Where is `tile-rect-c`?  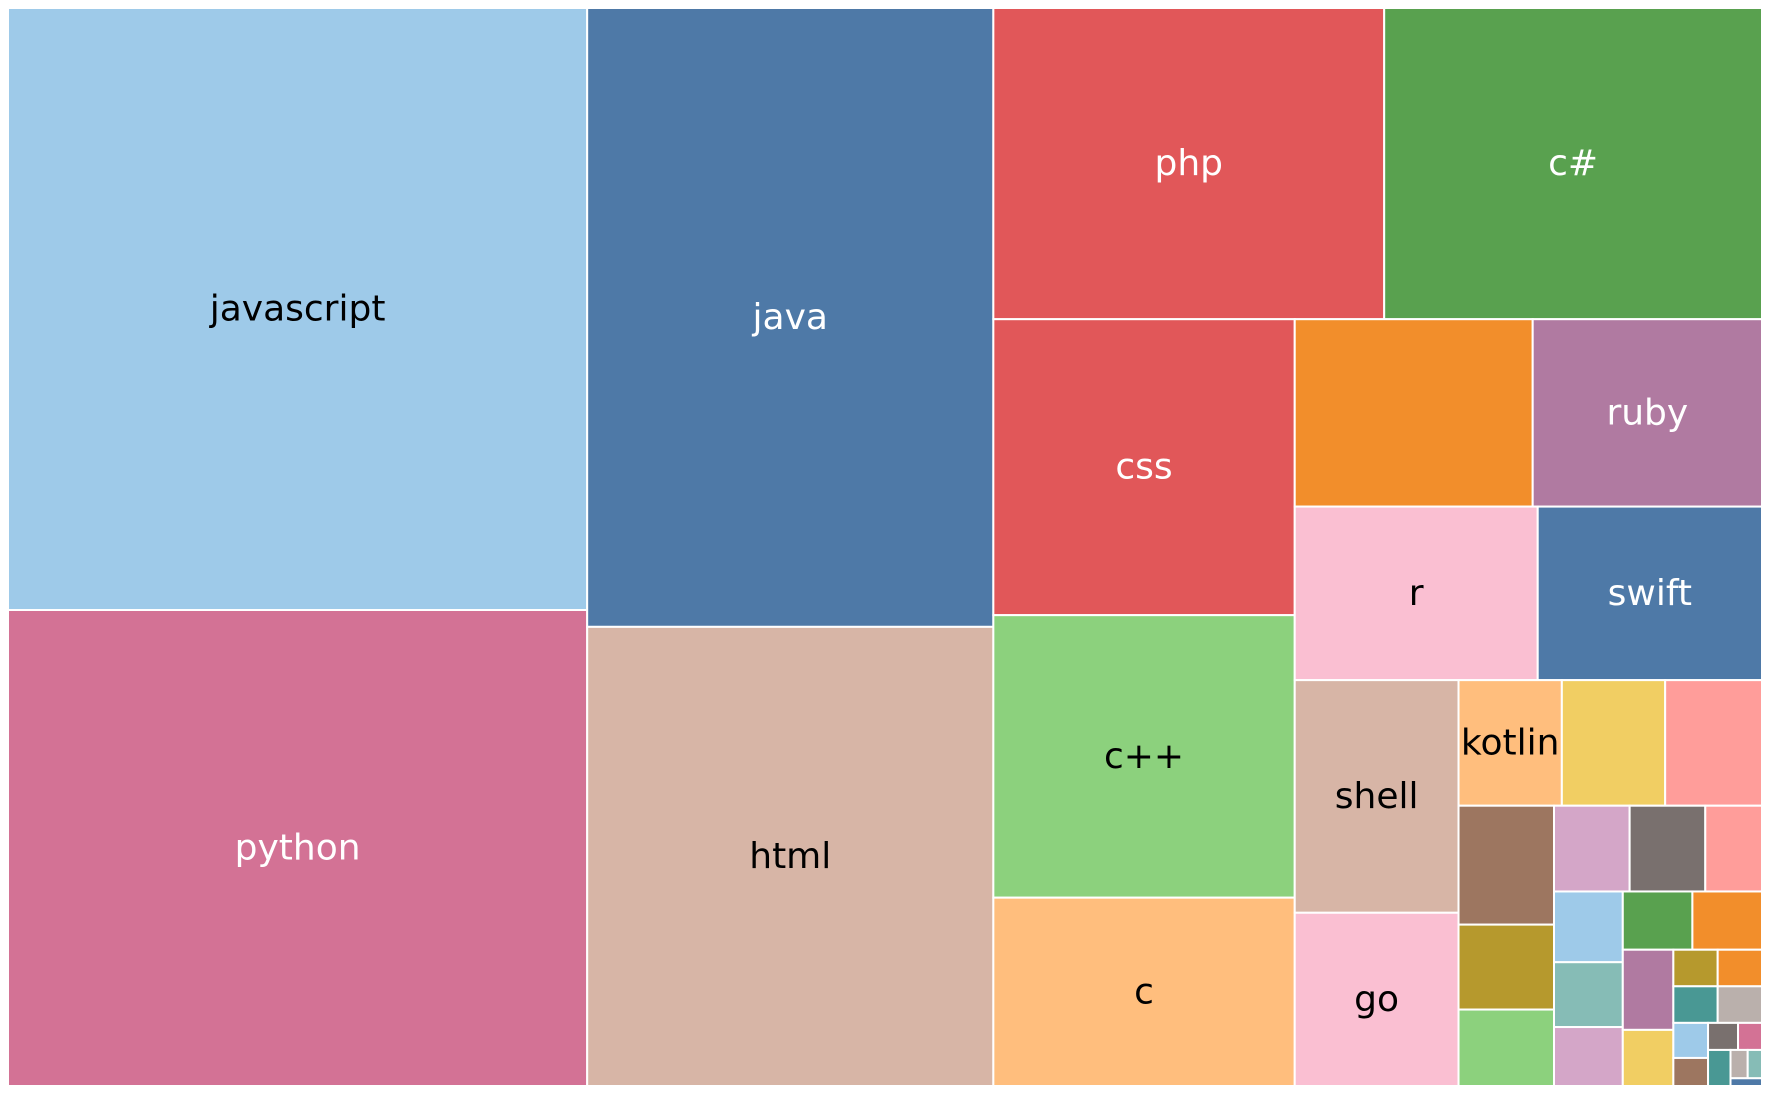 tile-rect-c is located at coordinates (1144, 991).